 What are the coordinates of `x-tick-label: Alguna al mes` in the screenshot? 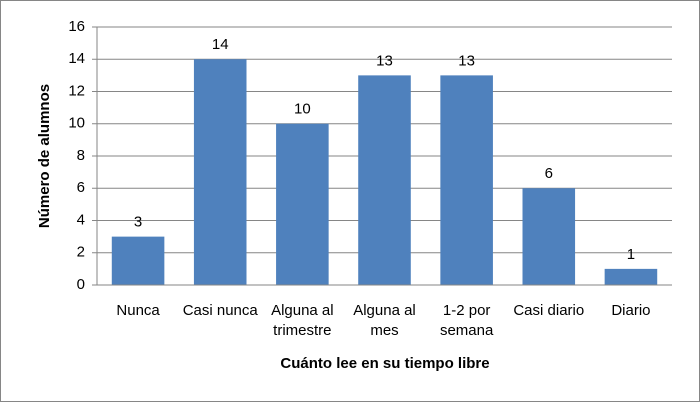 It's located at (384, 320).